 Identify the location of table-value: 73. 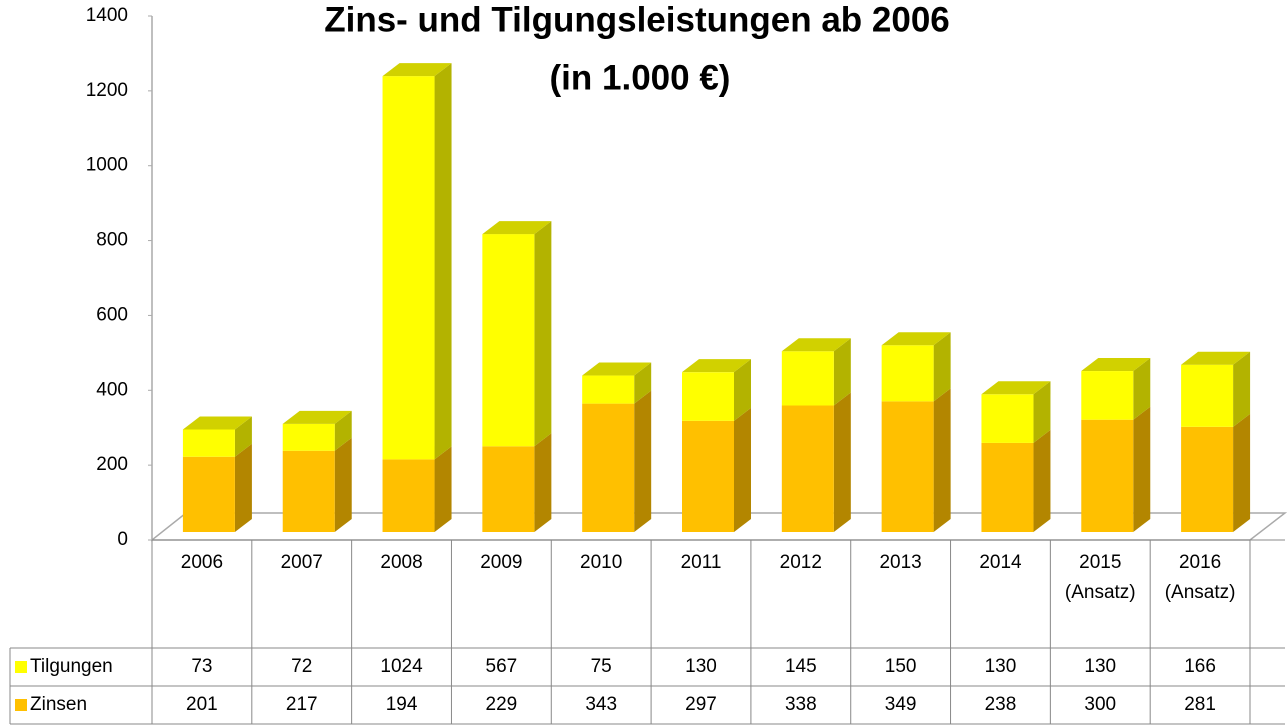
(201, 666).